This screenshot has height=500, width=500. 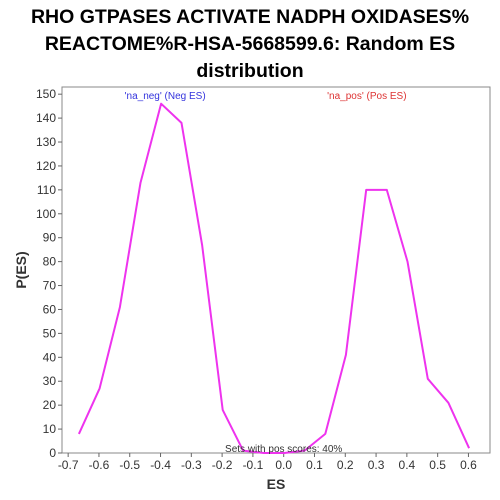 What do you see at coordinates (50, 429) in the screenshot?
I see `y-tick-label: 10` at bounding box center [50, 429].